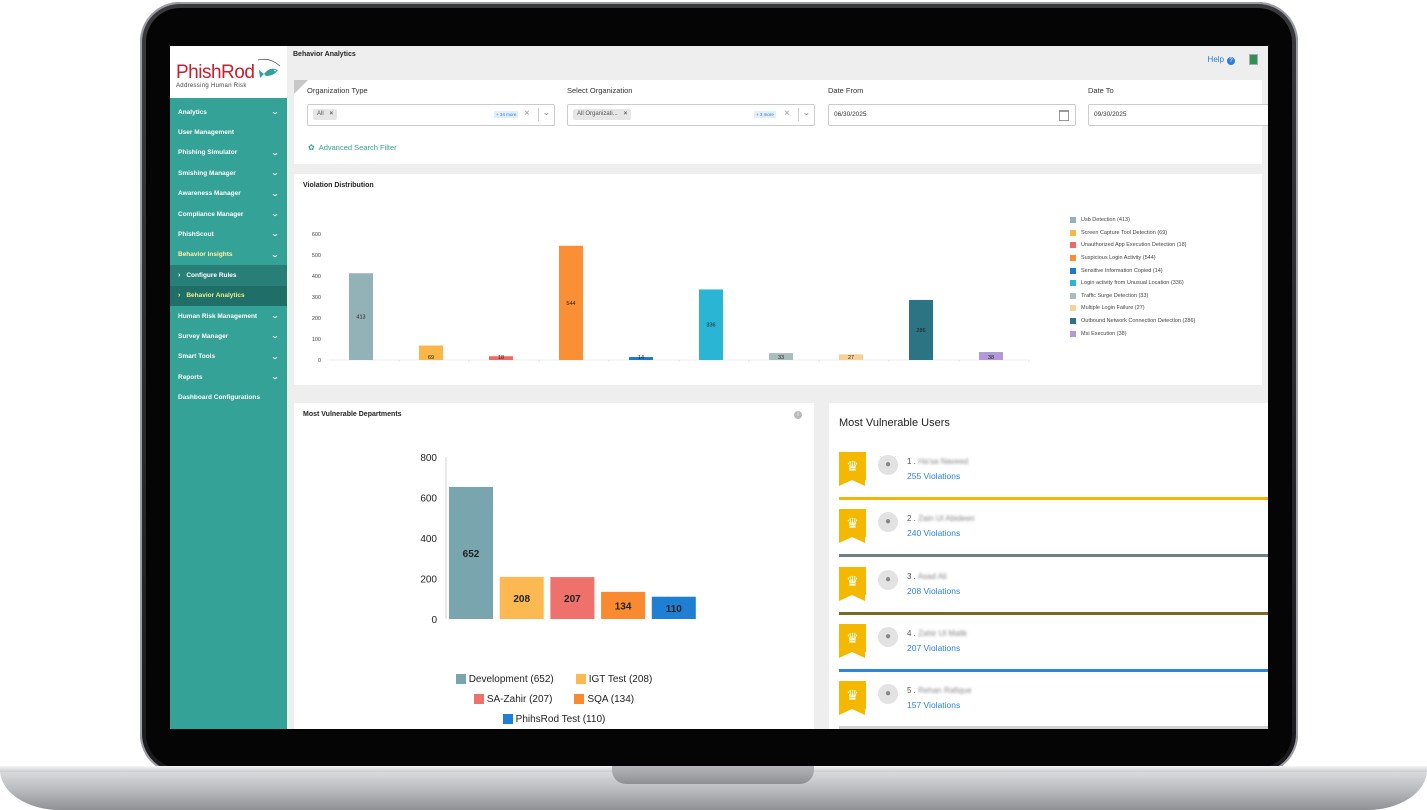 The image size is (1427, 810). What do you see at coordinates (337, 90) in the screenshot?
I see `org-type-label: Organization Type` at bounding box center [337, 90].